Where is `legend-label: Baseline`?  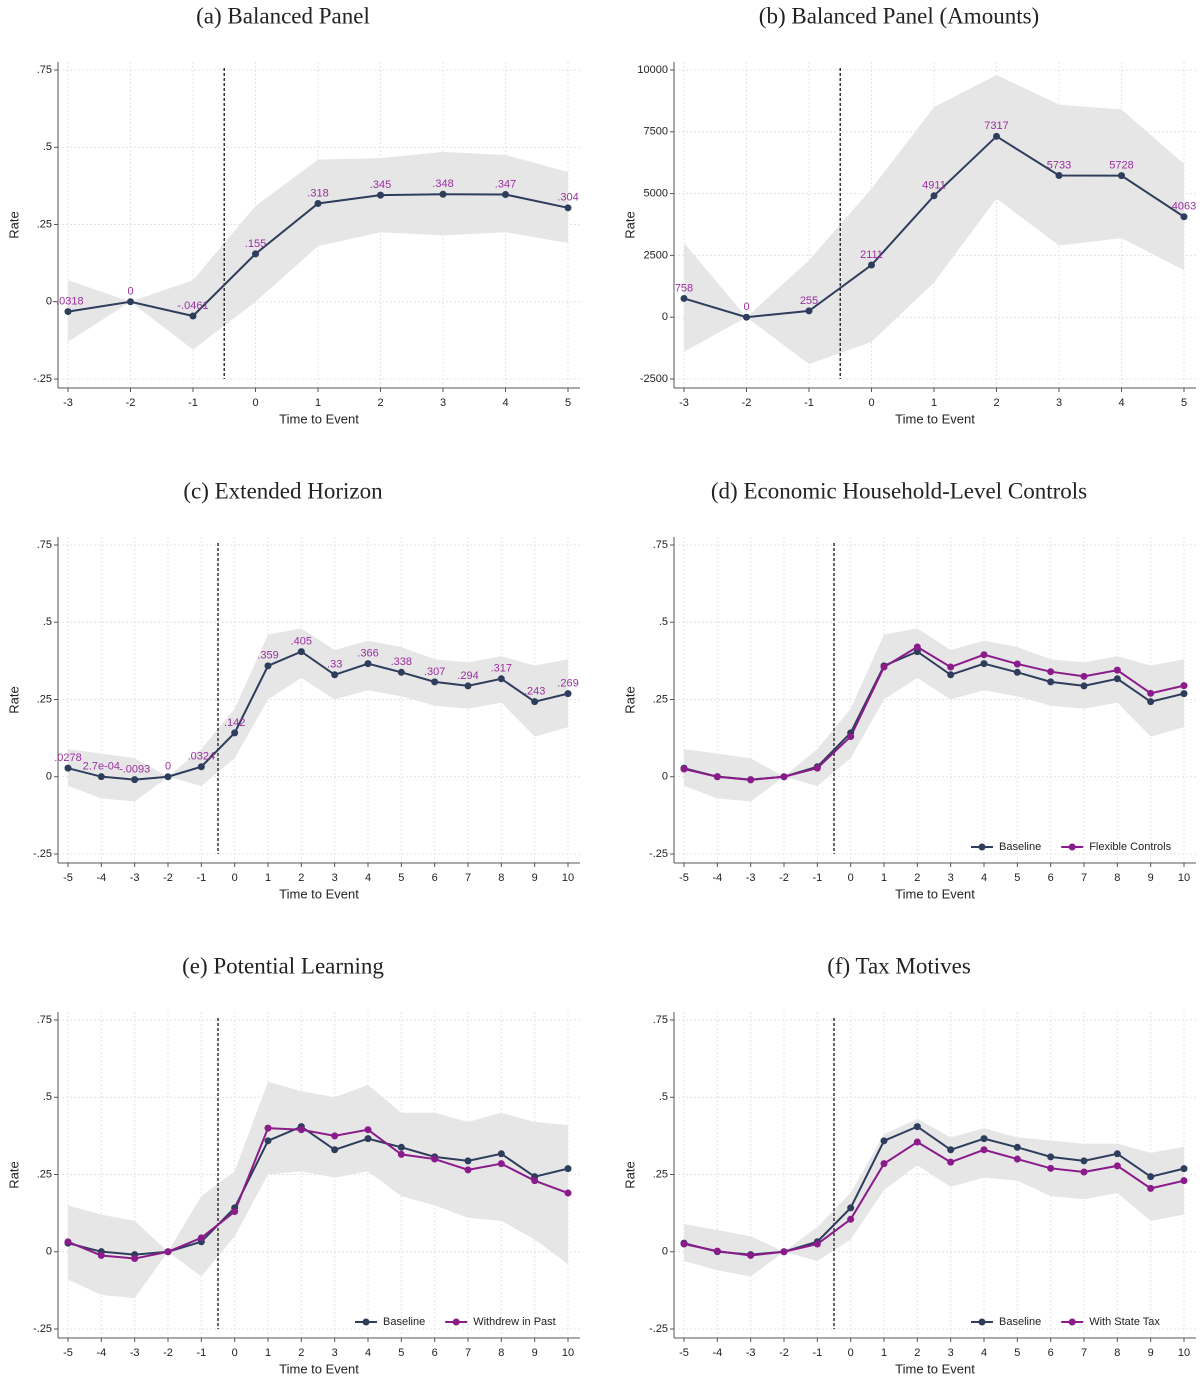 legend-label: Baseline is located at coordinates (404, 1322).